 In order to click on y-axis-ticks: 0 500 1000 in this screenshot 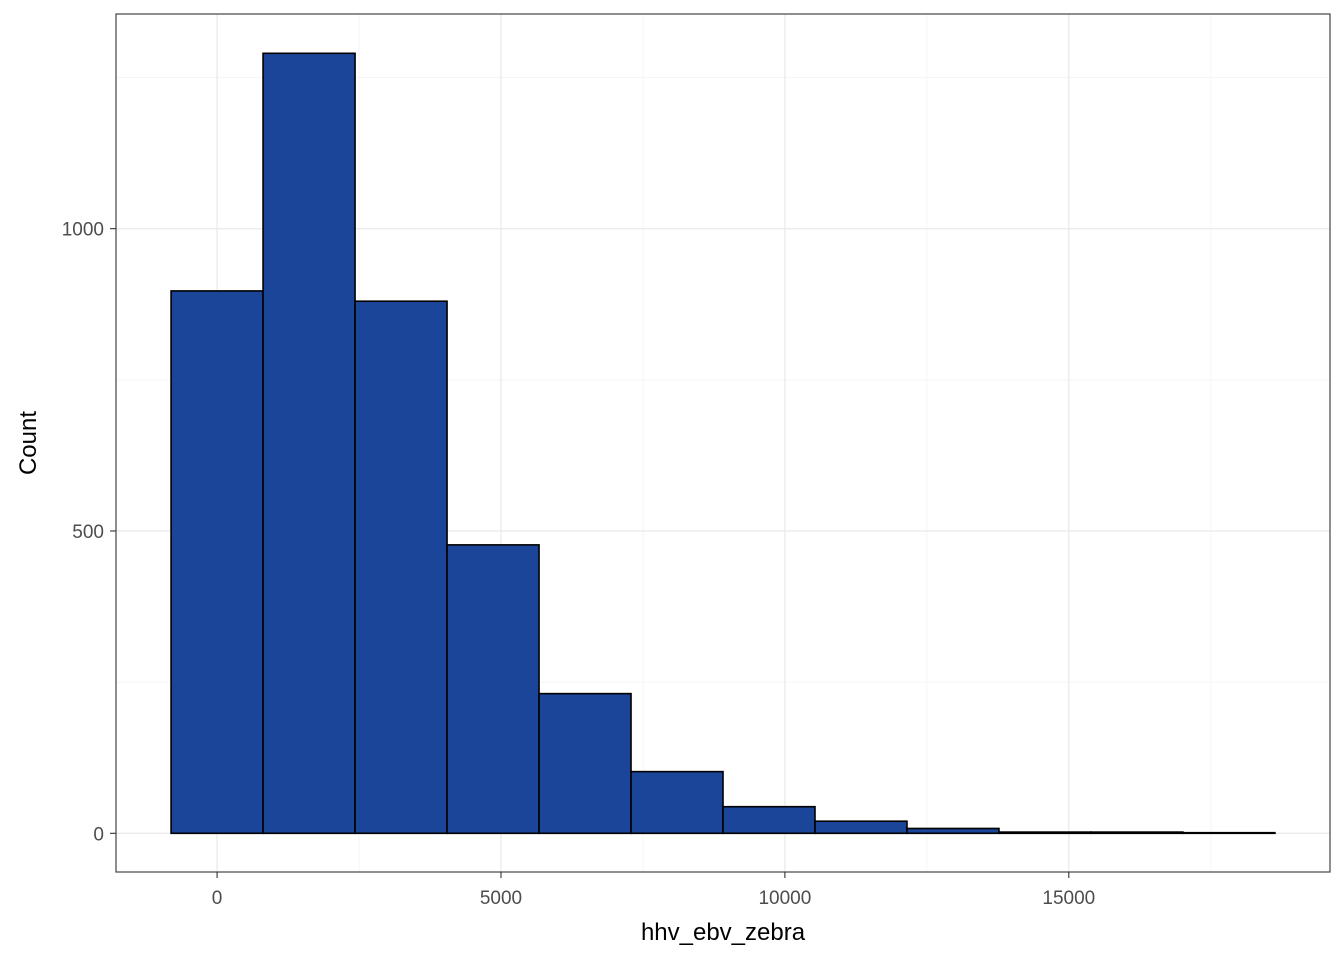, I will do `click(89, 532)`.